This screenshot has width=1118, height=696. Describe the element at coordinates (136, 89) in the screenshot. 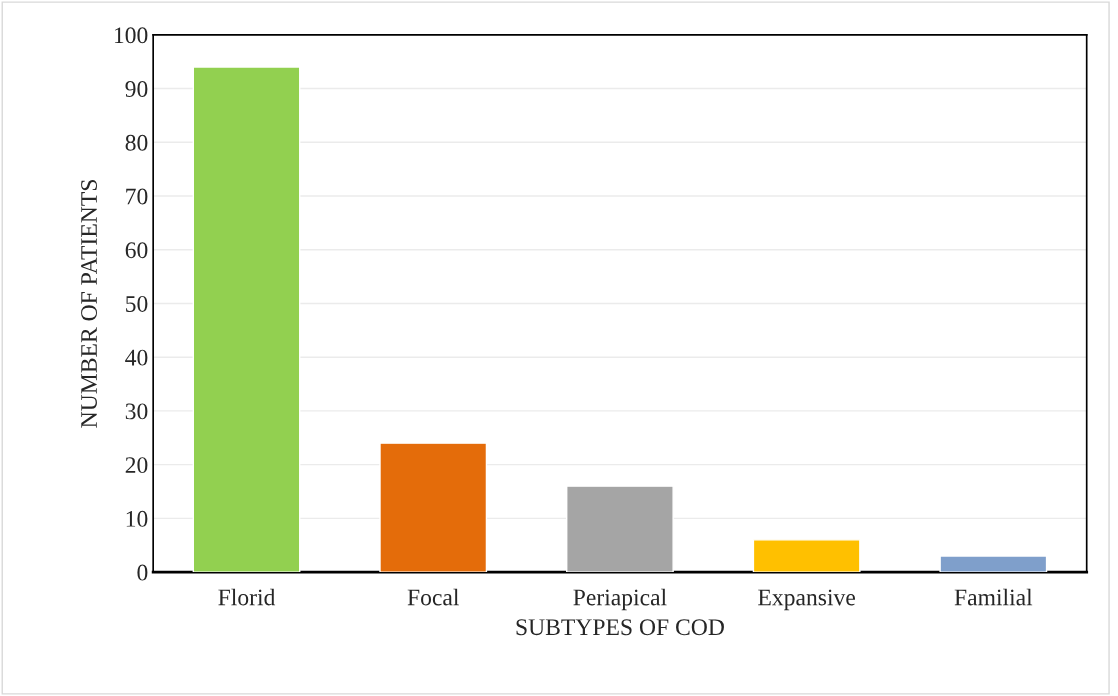

I see `y-tick-label: 90` at that location.